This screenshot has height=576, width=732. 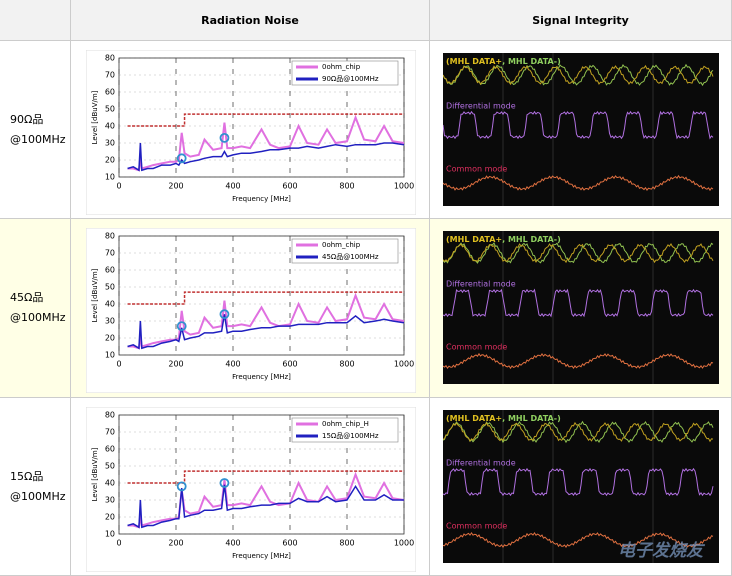 What do you see at coordinates (580, 20) in the screenshot?
I see `header-text: Signal Integrity` at bounding box center [580, 20].